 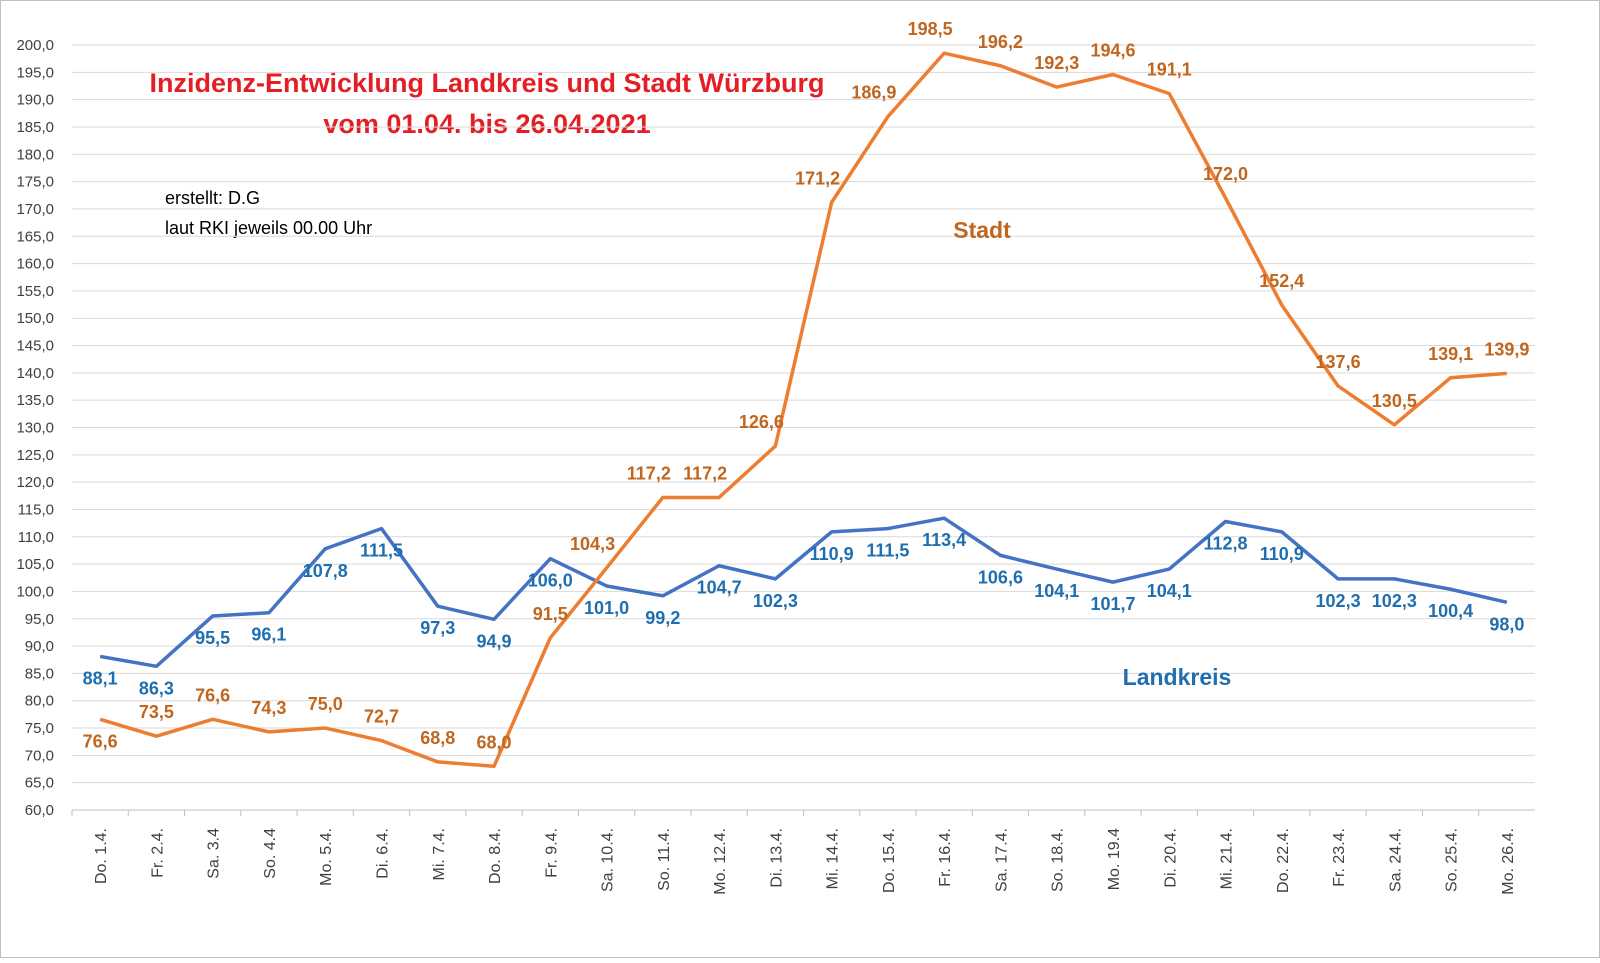 I want to click on y-tick-label: 185,0, so click(x=35, y=127).